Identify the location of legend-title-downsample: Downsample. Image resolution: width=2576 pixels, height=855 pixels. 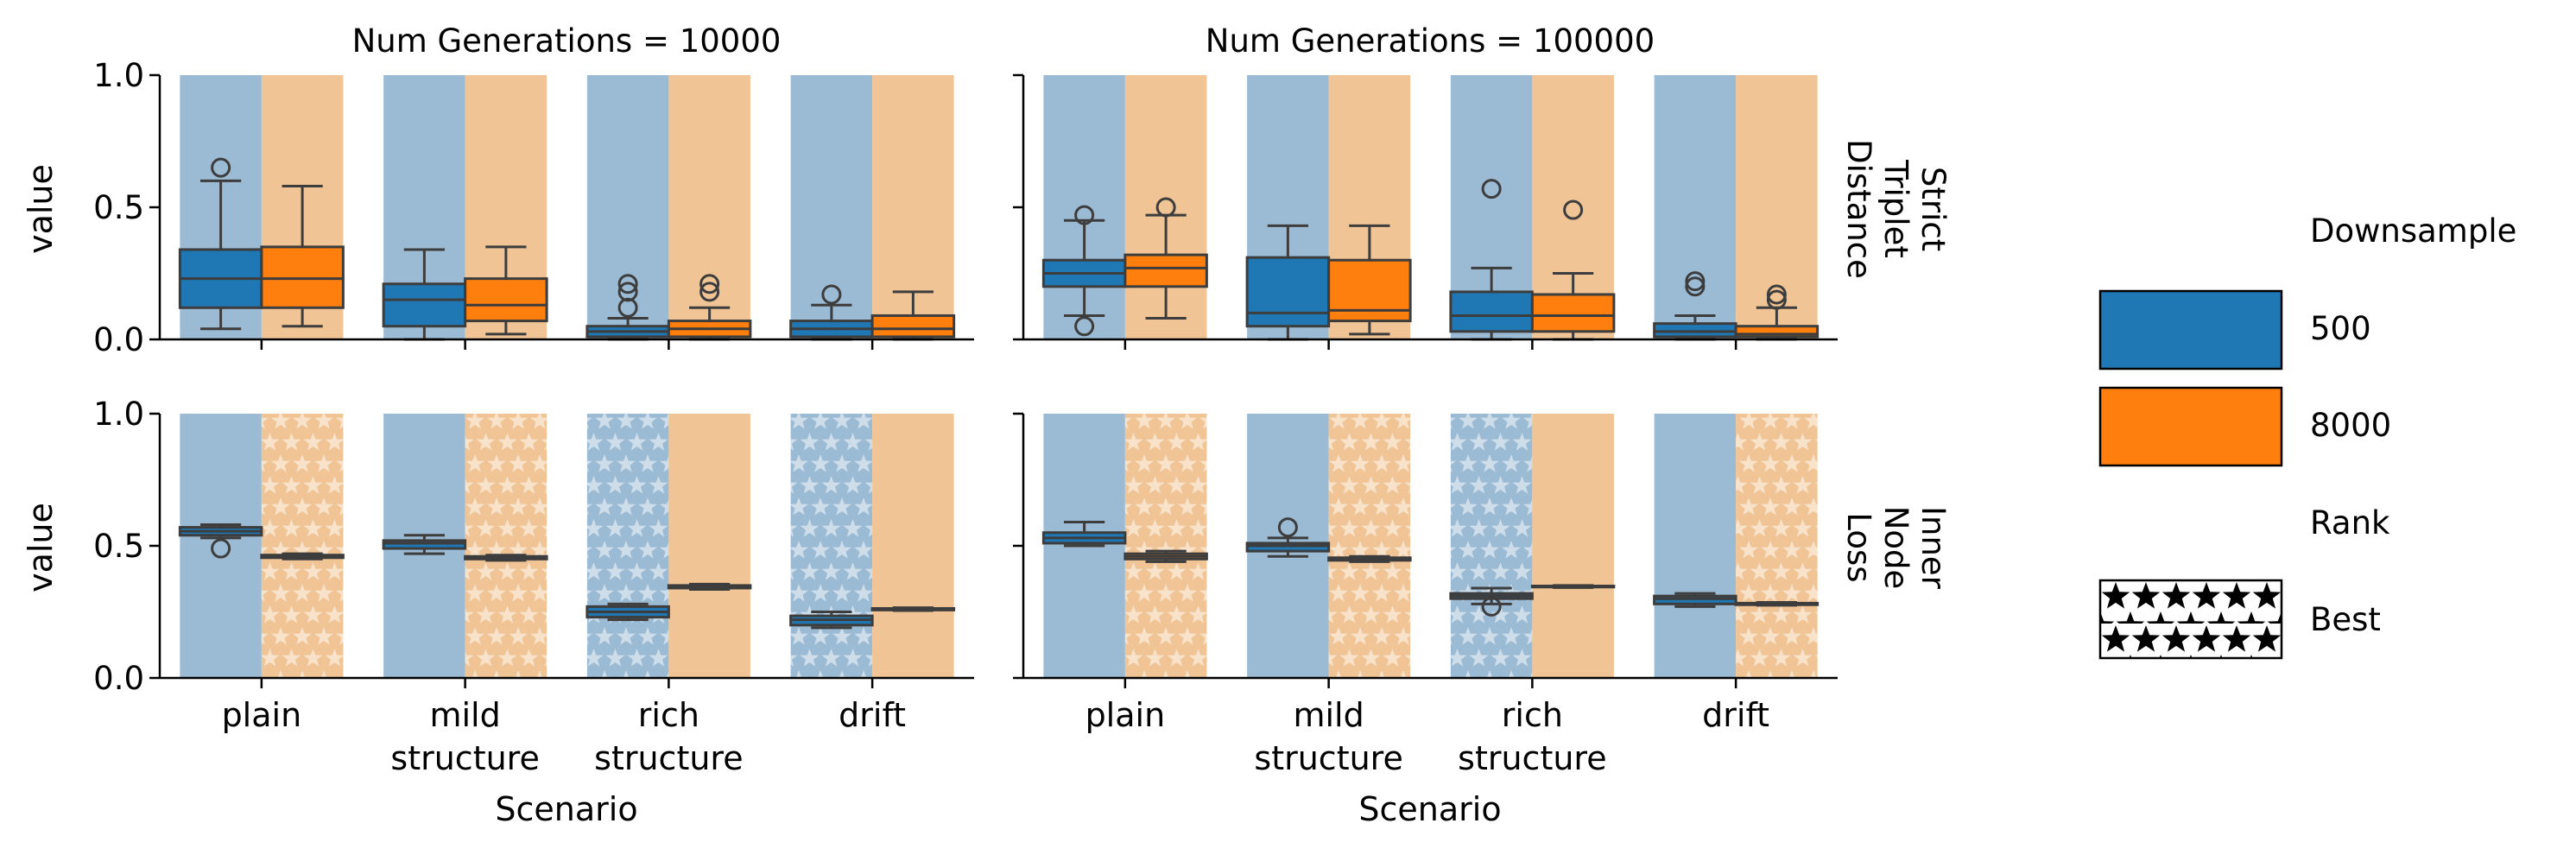
(2413, 231).